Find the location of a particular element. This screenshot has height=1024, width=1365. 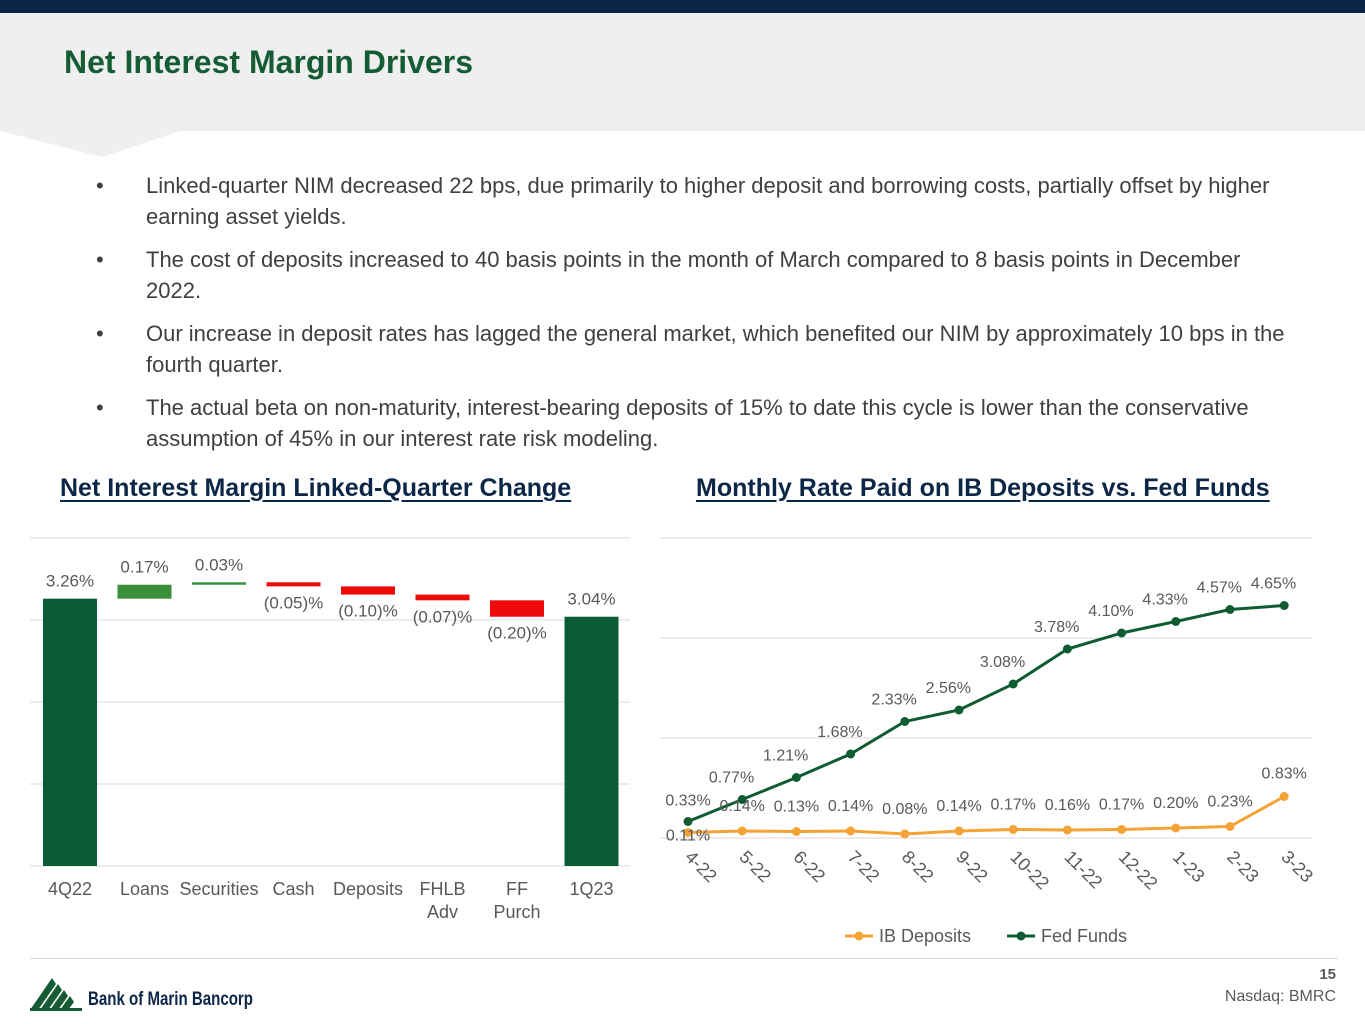

x-tick-label: 2-23 is located at coordinates (1243, 867).